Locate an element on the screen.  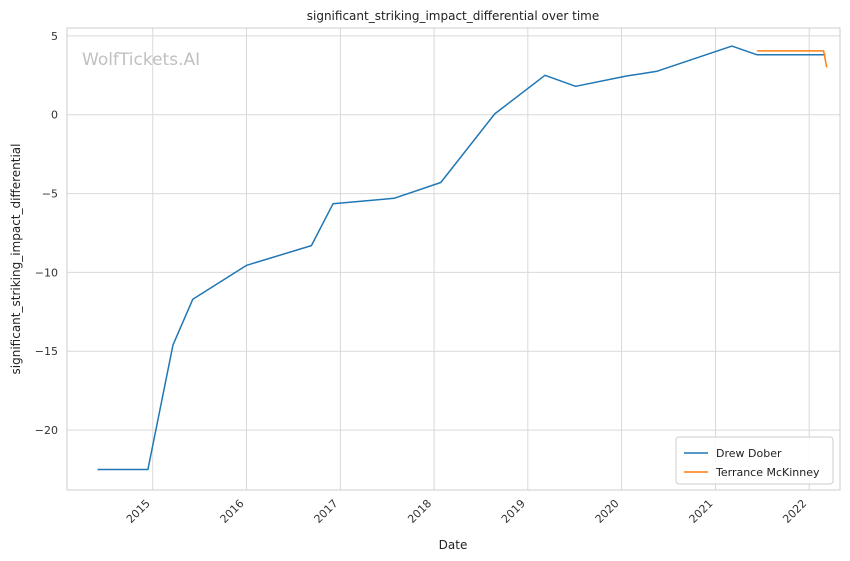
x-tick-label: 2015 is located at coordinates (138, 511).